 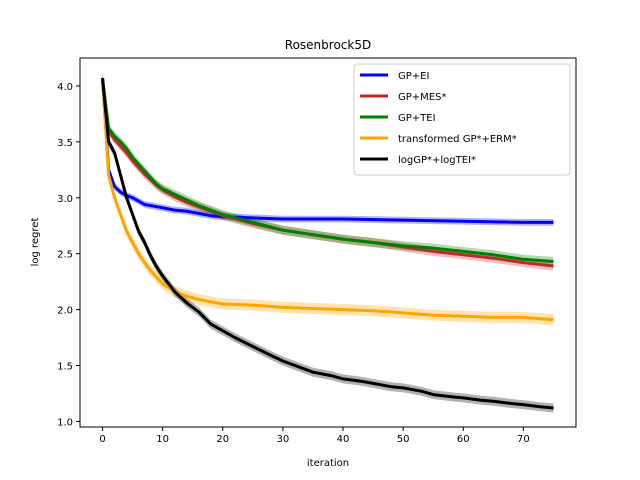 What do you see at coordinates (102, 439) in the screenshot?
I see `x-tick-label: 0` at bounding box center [102, 439].